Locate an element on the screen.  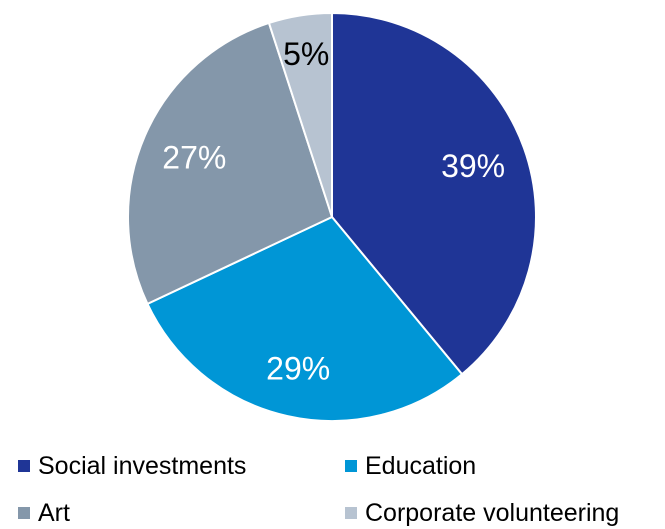
legend-label-social-investments: Social investments is located at coordinates (142, 466).